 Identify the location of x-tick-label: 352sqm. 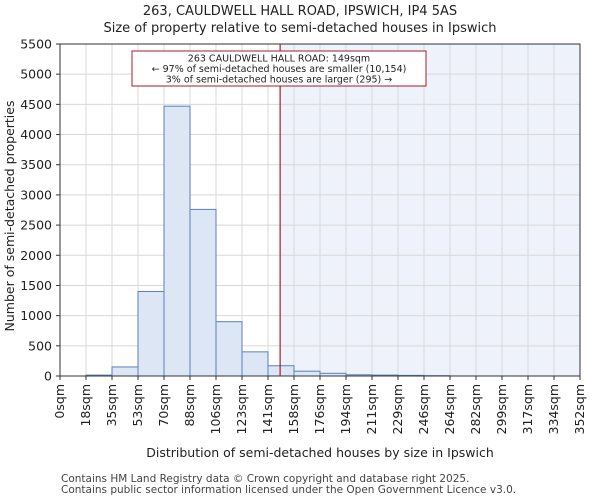
(579, 409).